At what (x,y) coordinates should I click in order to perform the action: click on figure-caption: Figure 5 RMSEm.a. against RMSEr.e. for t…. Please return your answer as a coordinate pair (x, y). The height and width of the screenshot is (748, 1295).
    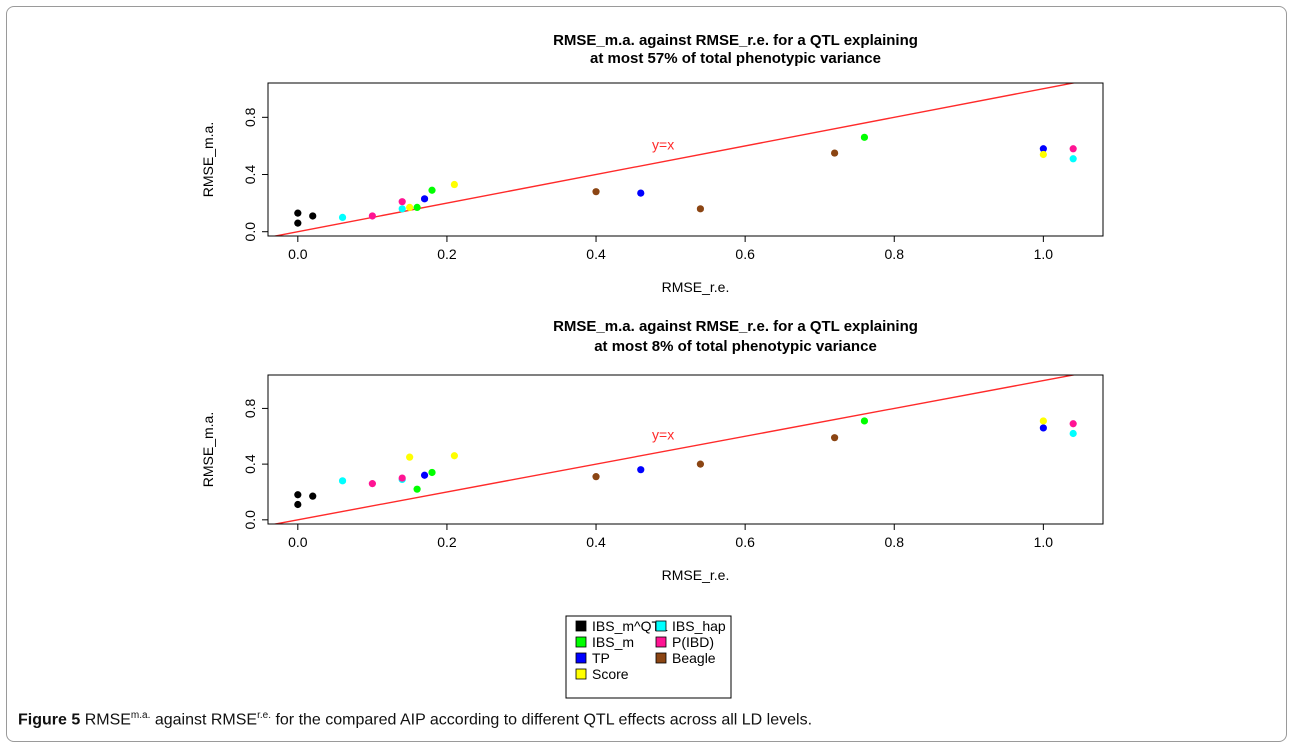
    Looking at the image, I should click on (415, 719).